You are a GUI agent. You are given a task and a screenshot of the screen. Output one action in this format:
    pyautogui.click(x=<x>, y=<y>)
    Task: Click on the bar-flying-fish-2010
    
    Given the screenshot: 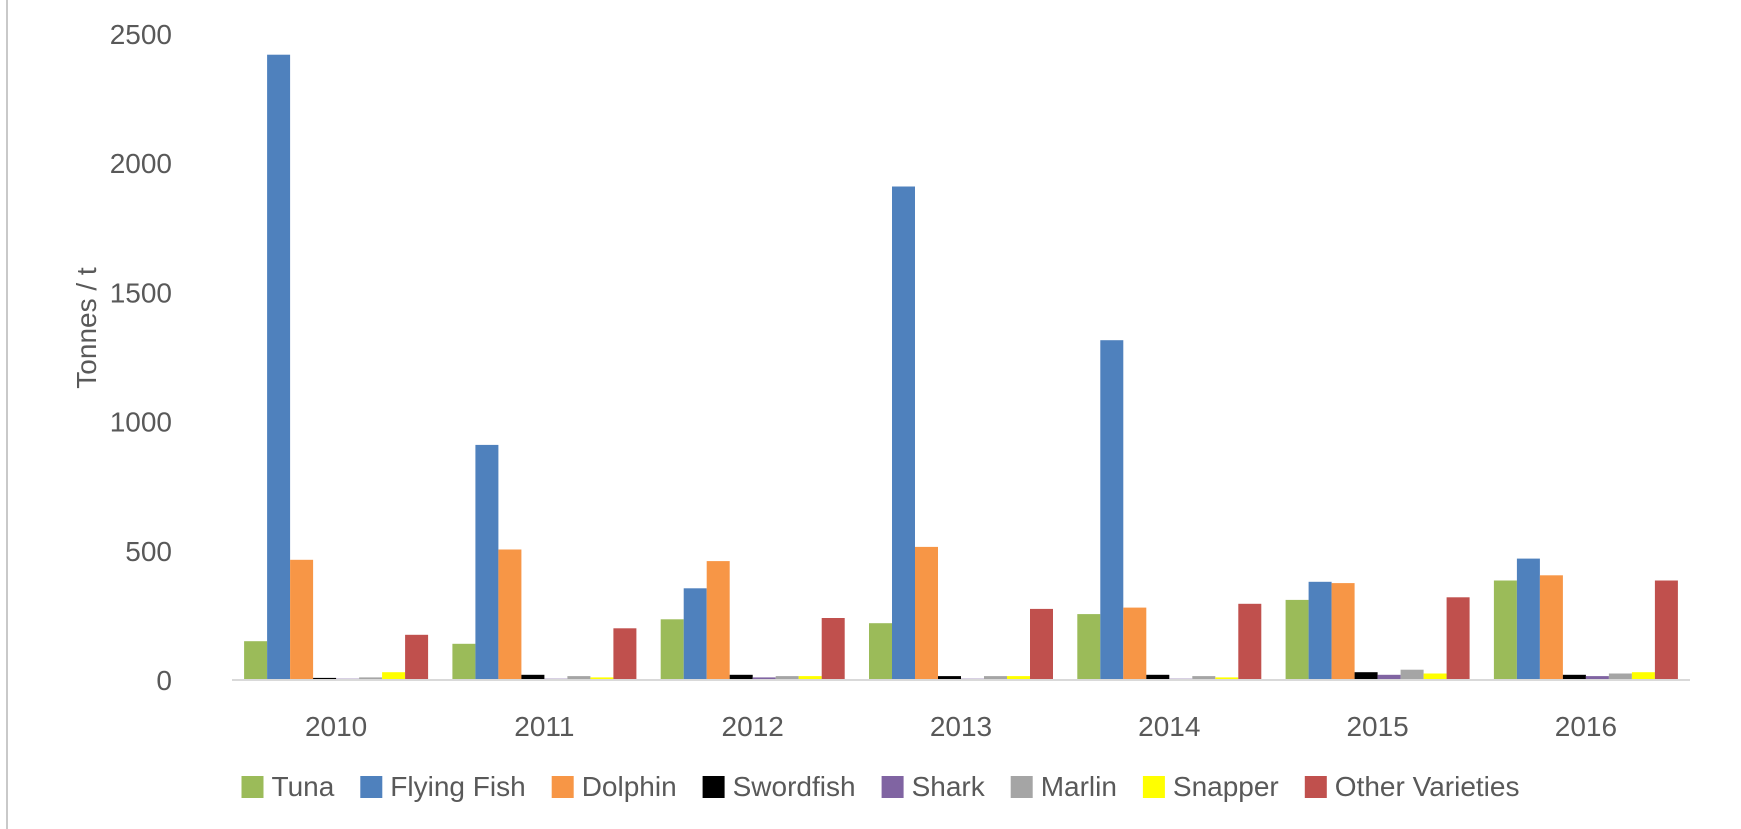 What is the action you would take?
    pyautogui.click(x=278, y=367)
    